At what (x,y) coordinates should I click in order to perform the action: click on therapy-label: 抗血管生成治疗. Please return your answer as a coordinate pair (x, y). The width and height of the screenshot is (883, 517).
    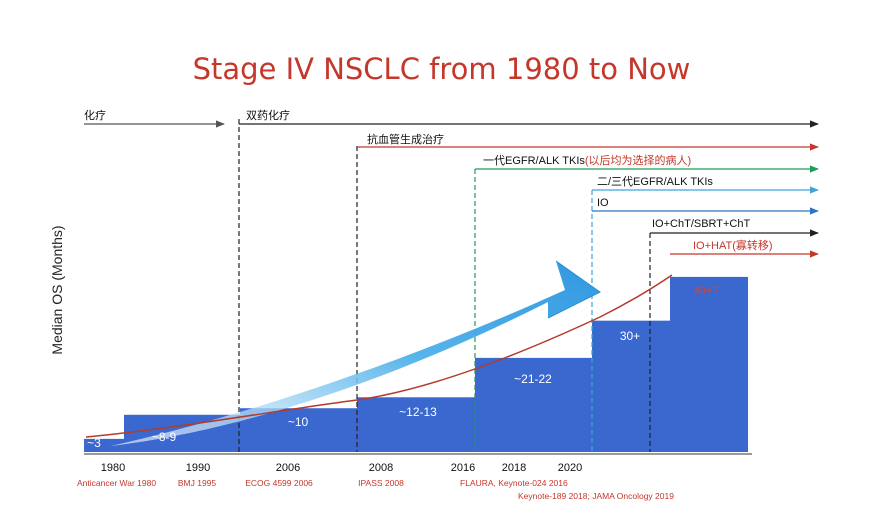
    Looking at the image, I should click on (405, 139).